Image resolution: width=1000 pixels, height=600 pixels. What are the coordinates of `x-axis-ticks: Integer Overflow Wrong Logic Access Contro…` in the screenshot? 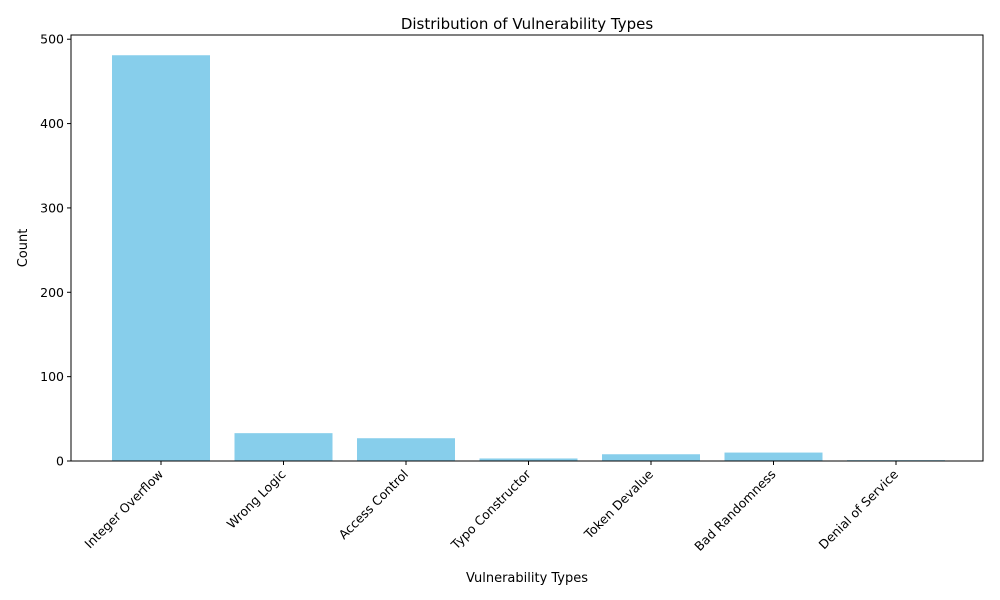 It's located at (491, 507).